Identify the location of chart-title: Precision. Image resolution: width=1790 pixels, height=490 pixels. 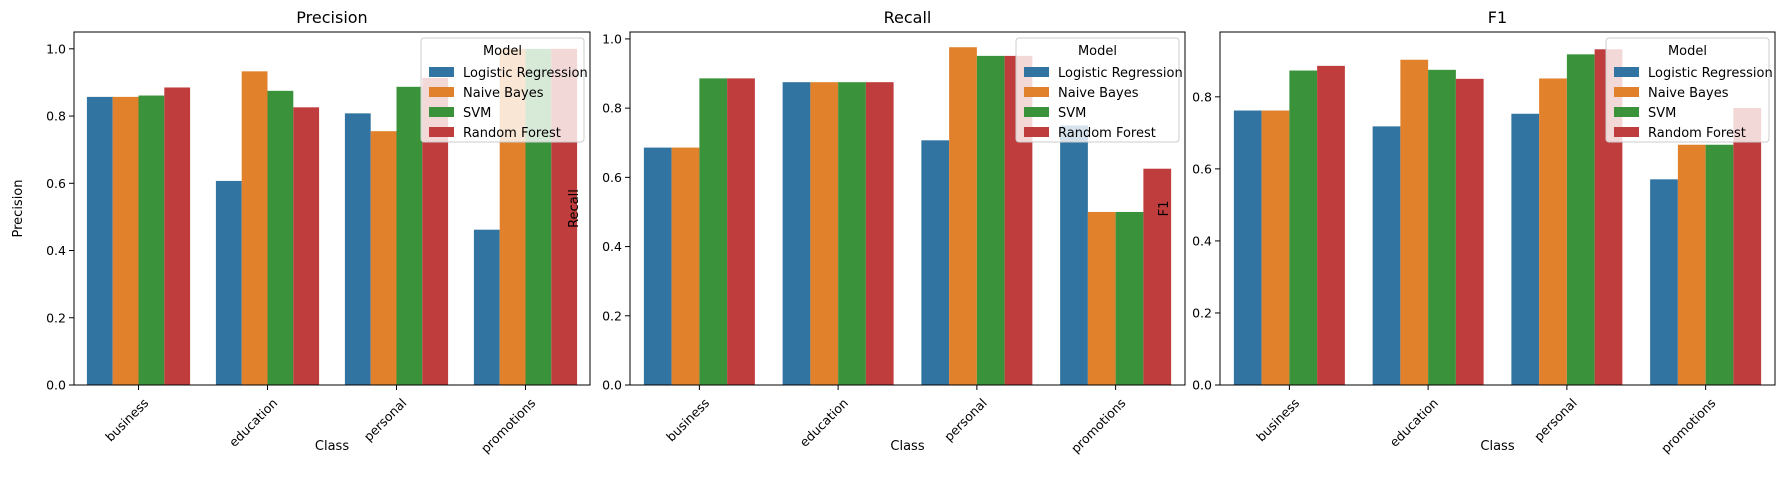
(331, 17).